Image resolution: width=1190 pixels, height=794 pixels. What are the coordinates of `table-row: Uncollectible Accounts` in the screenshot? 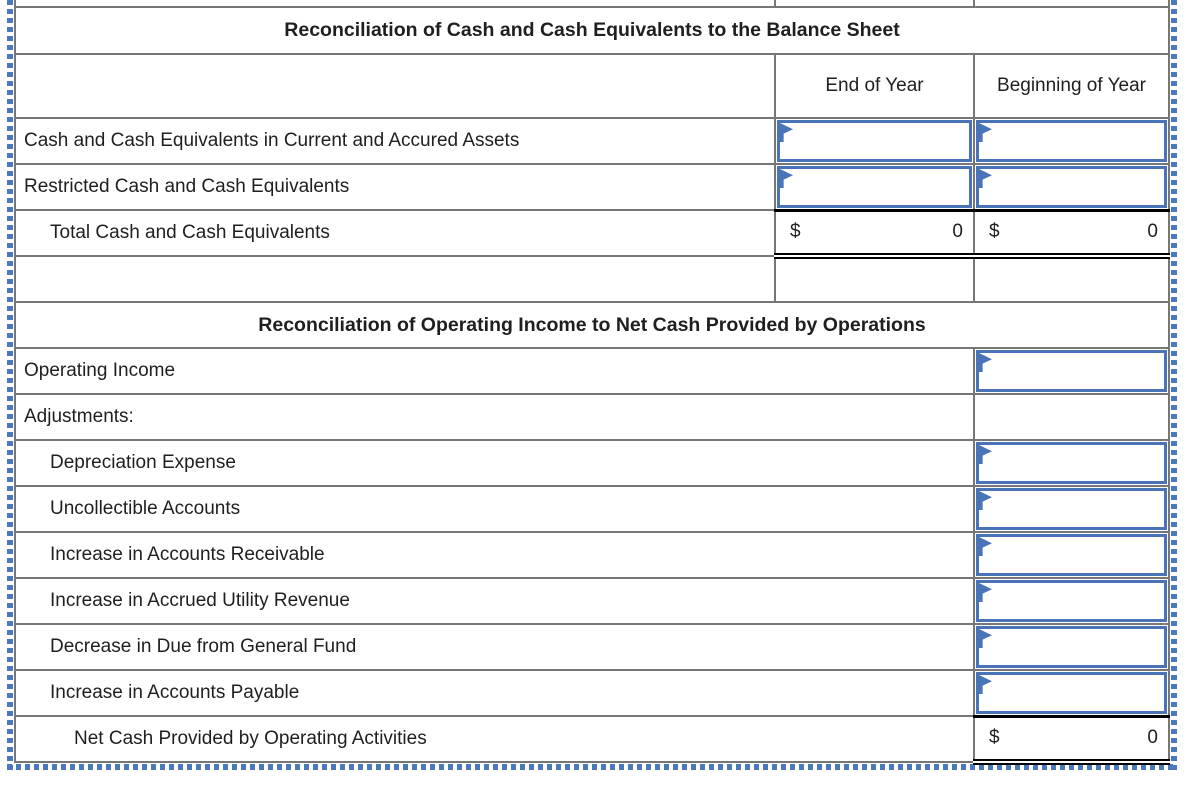 It's located at (592, 509).